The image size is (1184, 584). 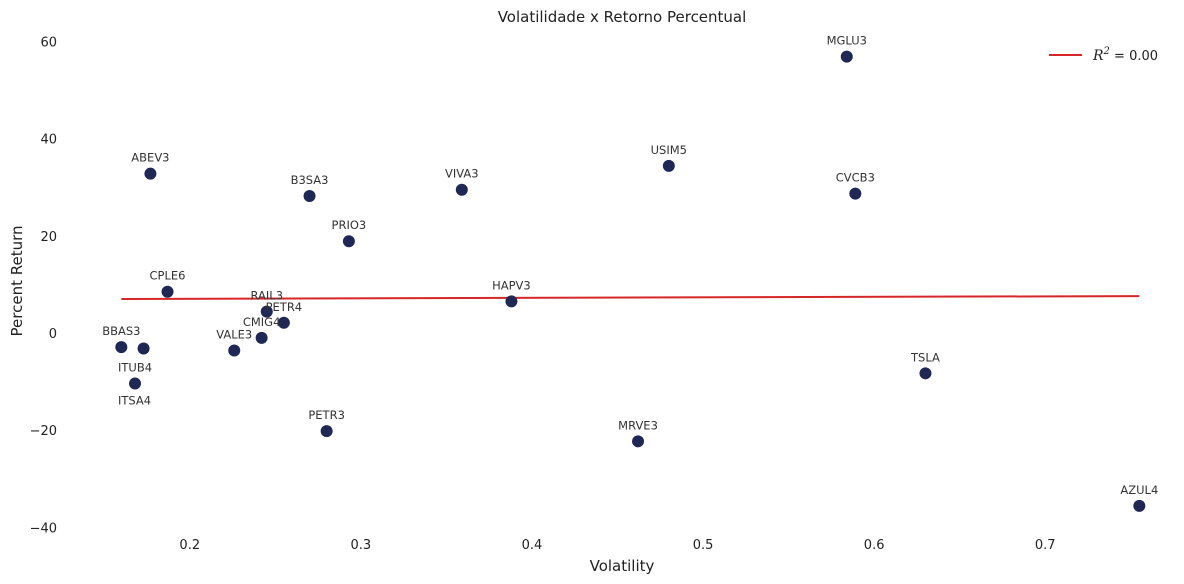 What do you see at coordinates (43, 431) in the screenshot?
I see `y-tick-label: −20` at bounding box center [43, 431].